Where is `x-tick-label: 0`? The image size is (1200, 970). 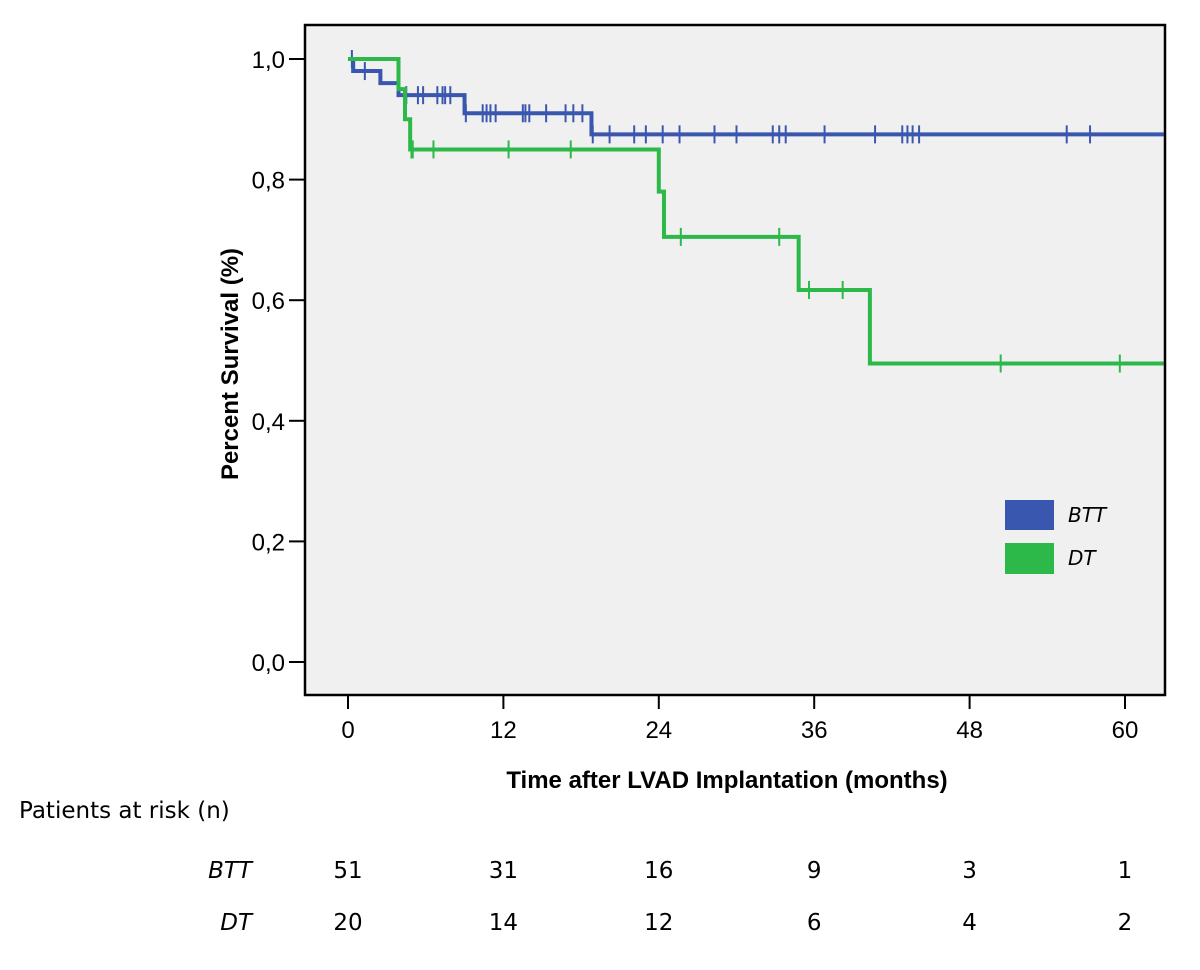 x-tick-label: 0 is located at coordinates (347, 730).